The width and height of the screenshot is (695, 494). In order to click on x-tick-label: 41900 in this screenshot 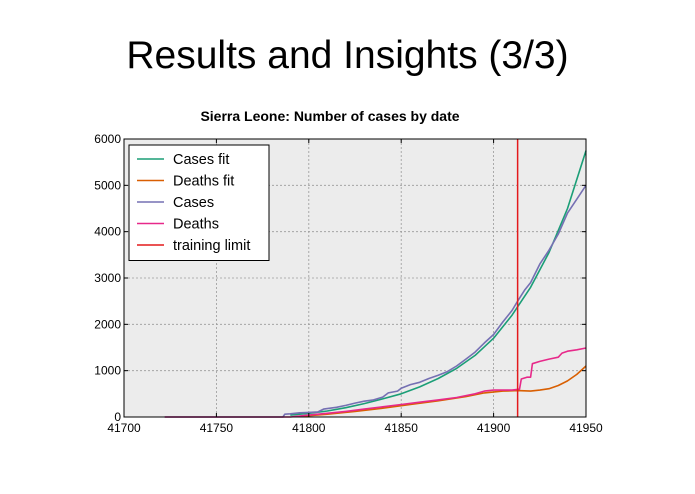, I will do `click(494, 428)`.